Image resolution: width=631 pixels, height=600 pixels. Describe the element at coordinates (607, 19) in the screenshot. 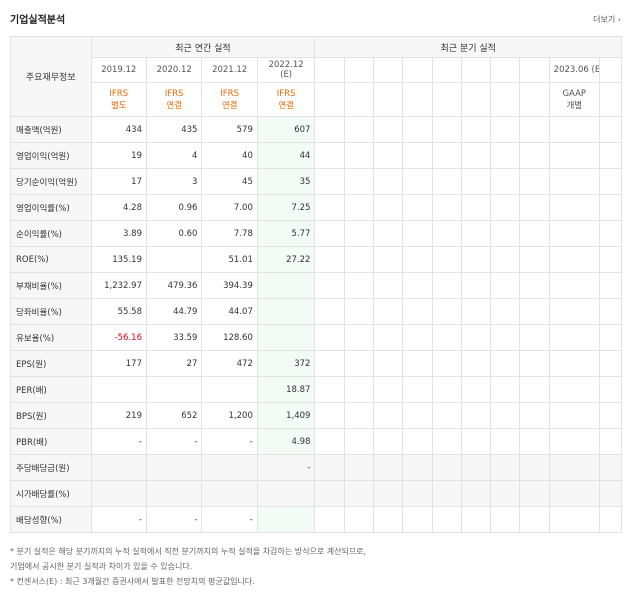

I see `more-link: 더보기 ›` at that location.